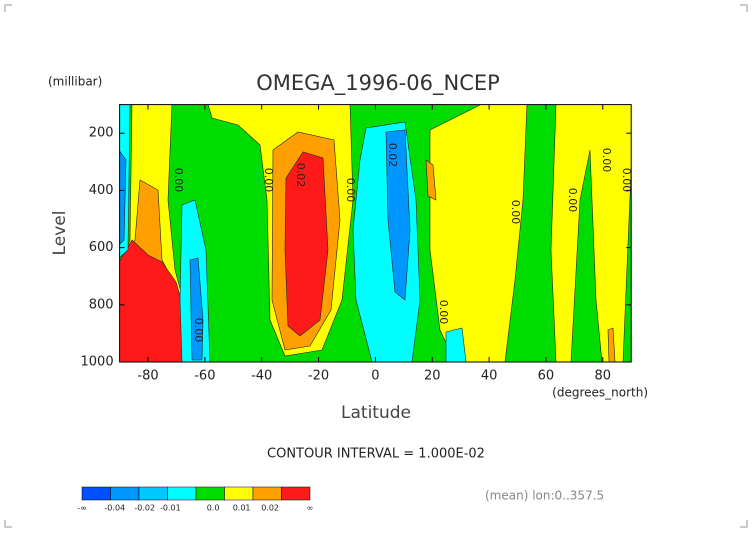 Image resolution: width=752 pixels, height=536 pixels. Describe the element at coordinates (170, 508) in the screenshot. I see `colorbar-label: -0.01` at that location.